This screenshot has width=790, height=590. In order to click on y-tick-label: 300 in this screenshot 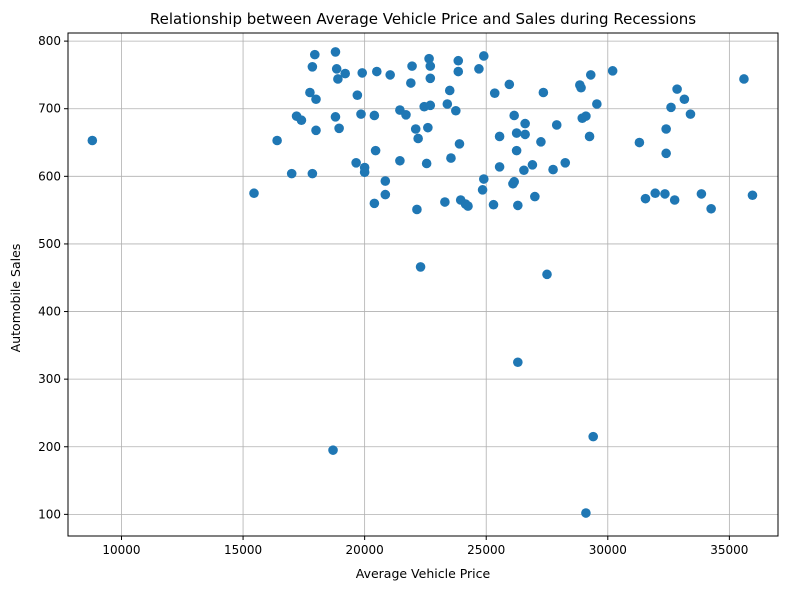, I will do `click(49, 379)`.